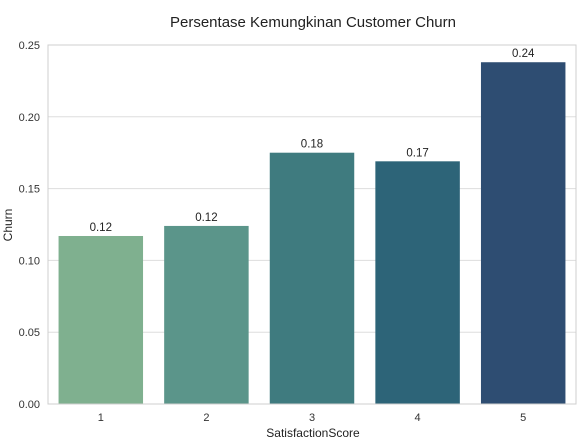 The image size is (587, 447). What do you see at coordinates (29, 405) in the screenshot?
I see `y-tick-label: 0.00` at bounding box center [29, 405].